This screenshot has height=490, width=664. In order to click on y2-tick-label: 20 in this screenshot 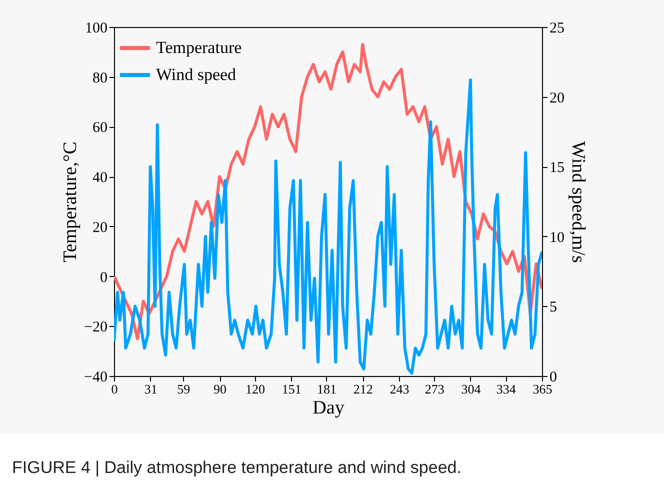, I will do `click(557, 98)`.